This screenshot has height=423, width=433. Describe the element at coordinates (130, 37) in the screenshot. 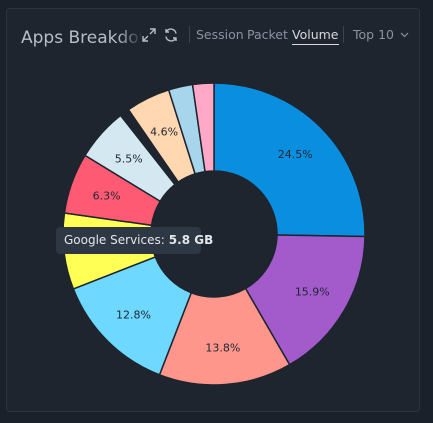

I see `title-fade` at that location.